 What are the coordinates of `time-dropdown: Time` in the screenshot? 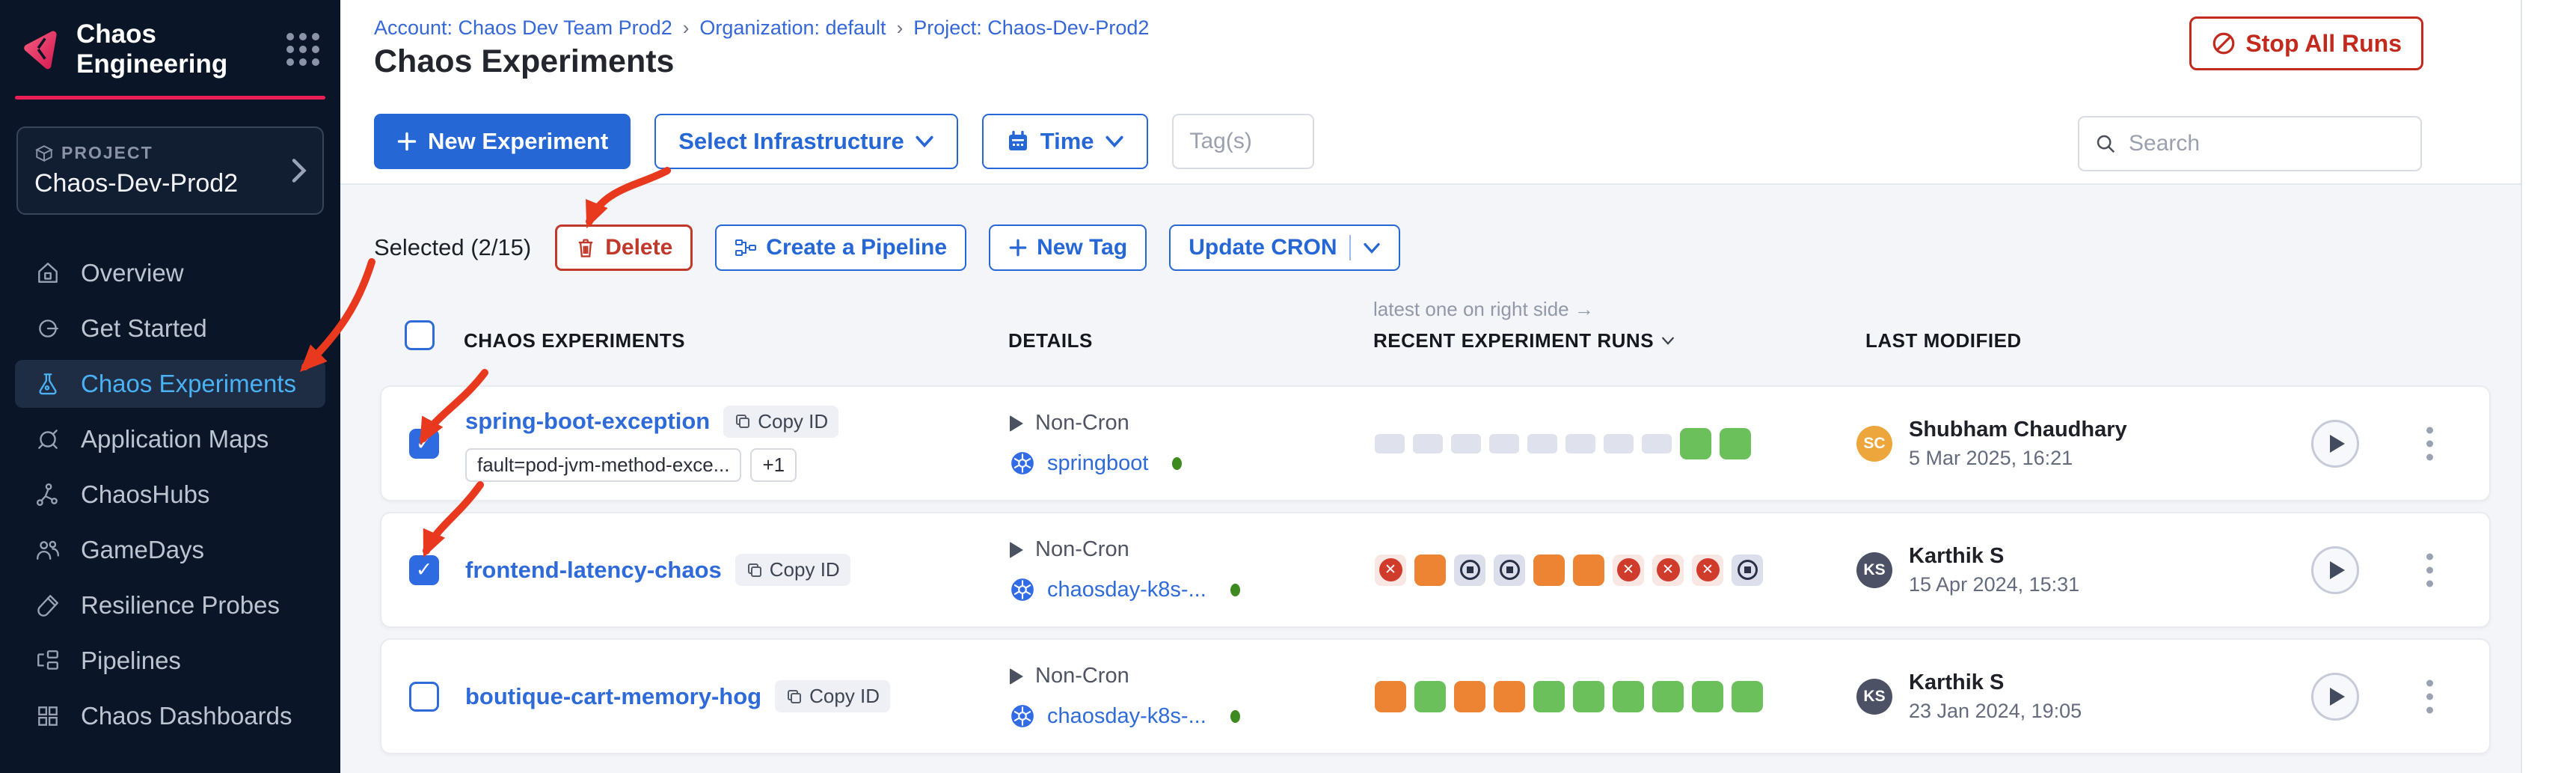 It's located at (1064, 141).